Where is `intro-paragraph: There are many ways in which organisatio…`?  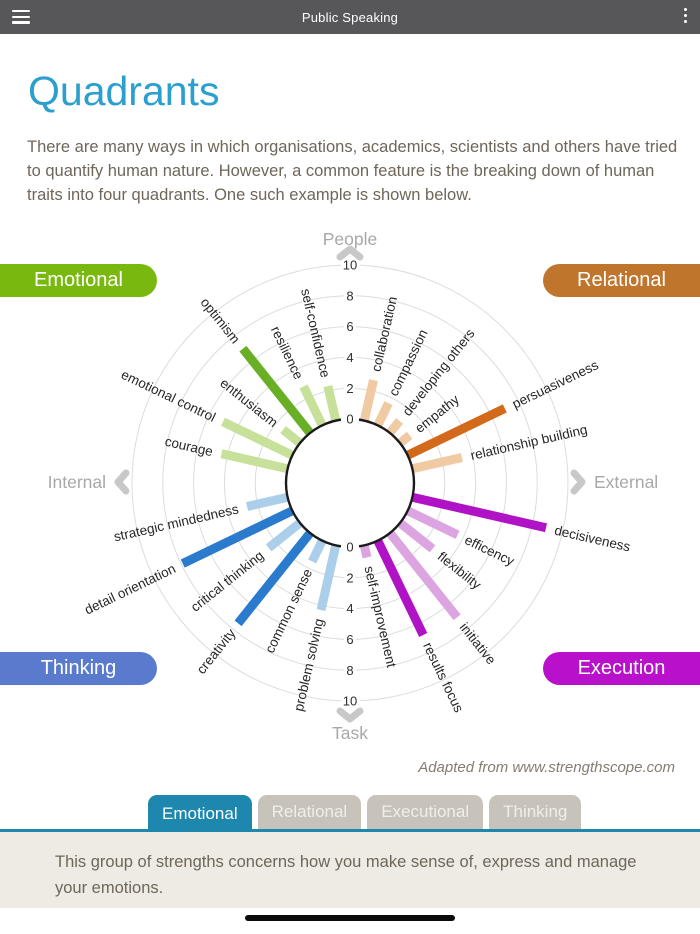 intro-paragraph: There are many ways in which organisatio… is located at coordinates (352, 171).